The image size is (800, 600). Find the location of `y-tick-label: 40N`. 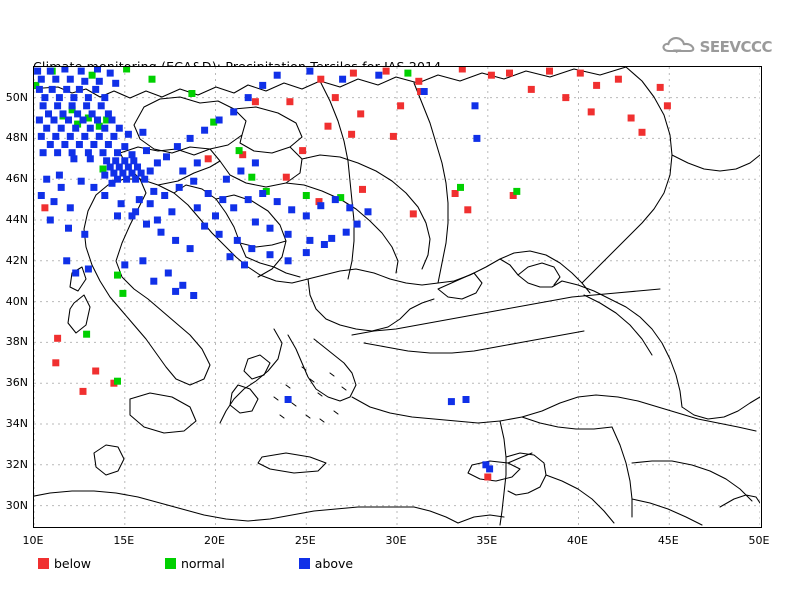

y-tick-label: 40N is located at coordinates (16, 301).